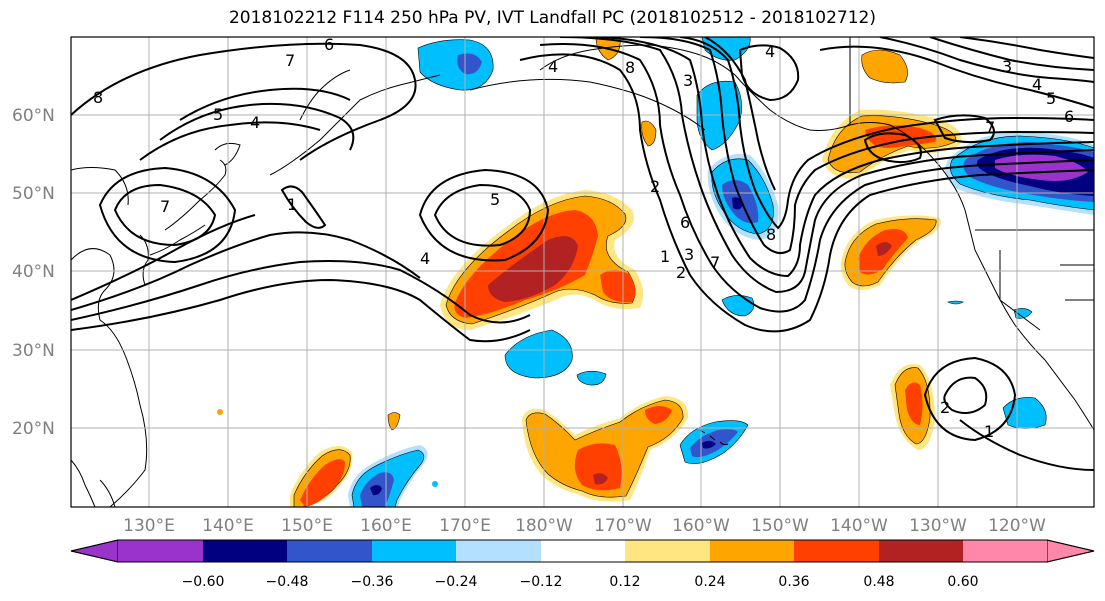 The image size is (1105, 601). I want to click on lat-label: 30°N, so click(33, 351).